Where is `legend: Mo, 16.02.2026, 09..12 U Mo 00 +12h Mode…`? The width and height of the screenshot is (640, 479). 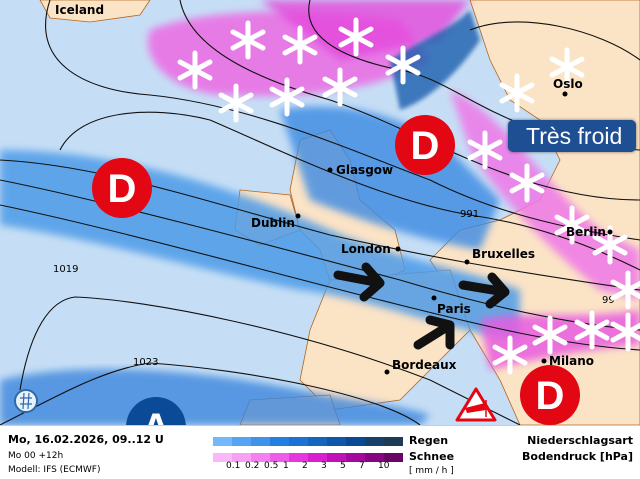 legend: Mo, 16.02.2026, 09..12 U Mo 00 +12h Mode… is located at coordinates (320, 452).